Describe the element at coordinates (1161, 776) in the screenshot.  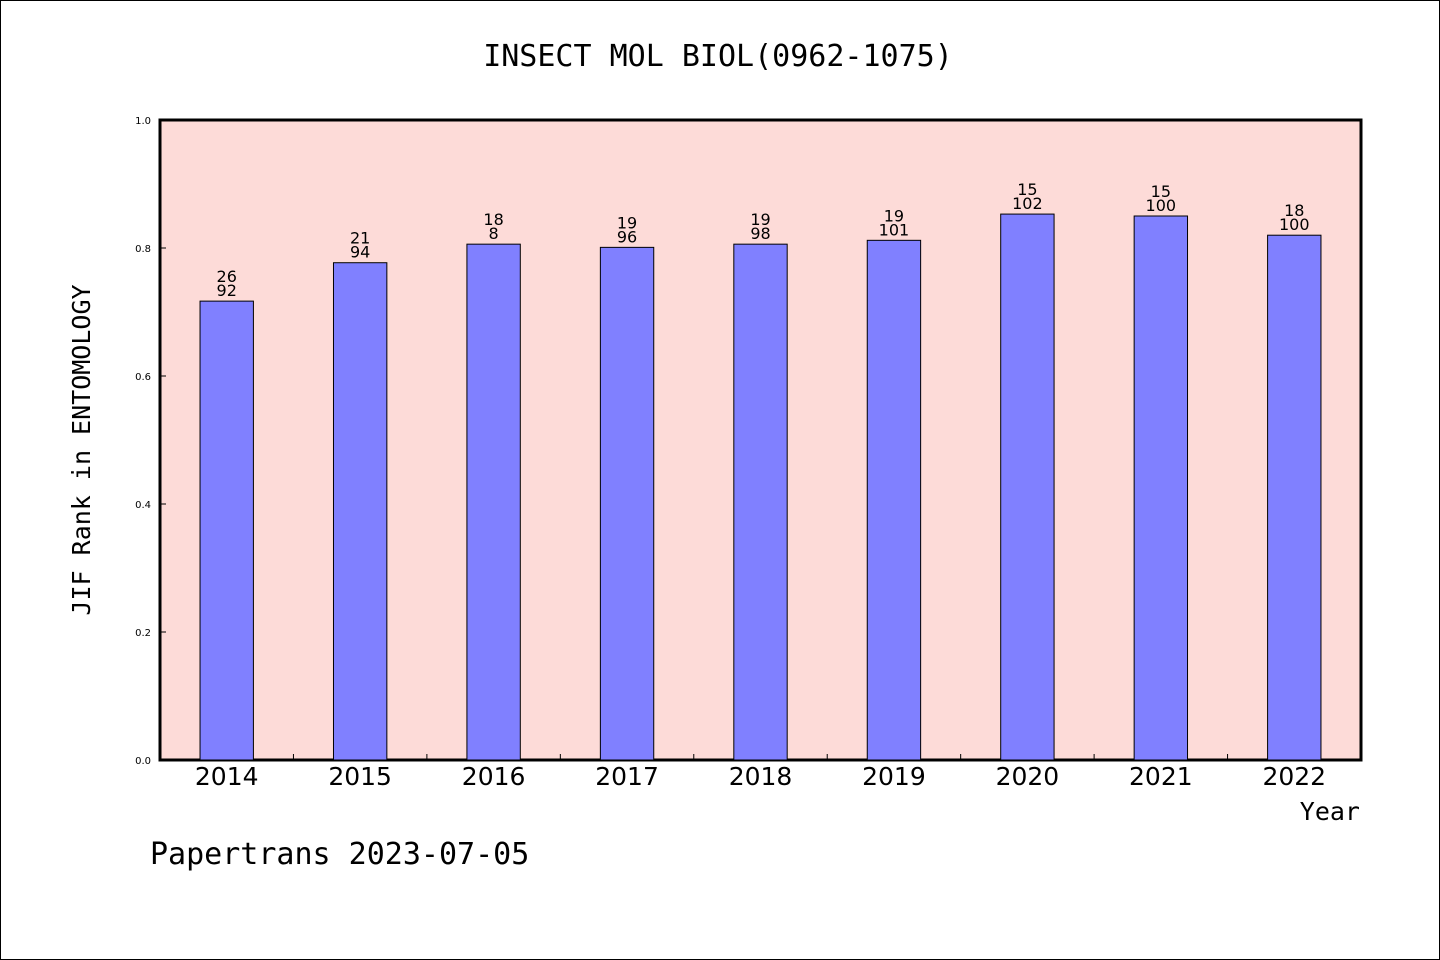
I see `x-tick-label: 2021` at that location.